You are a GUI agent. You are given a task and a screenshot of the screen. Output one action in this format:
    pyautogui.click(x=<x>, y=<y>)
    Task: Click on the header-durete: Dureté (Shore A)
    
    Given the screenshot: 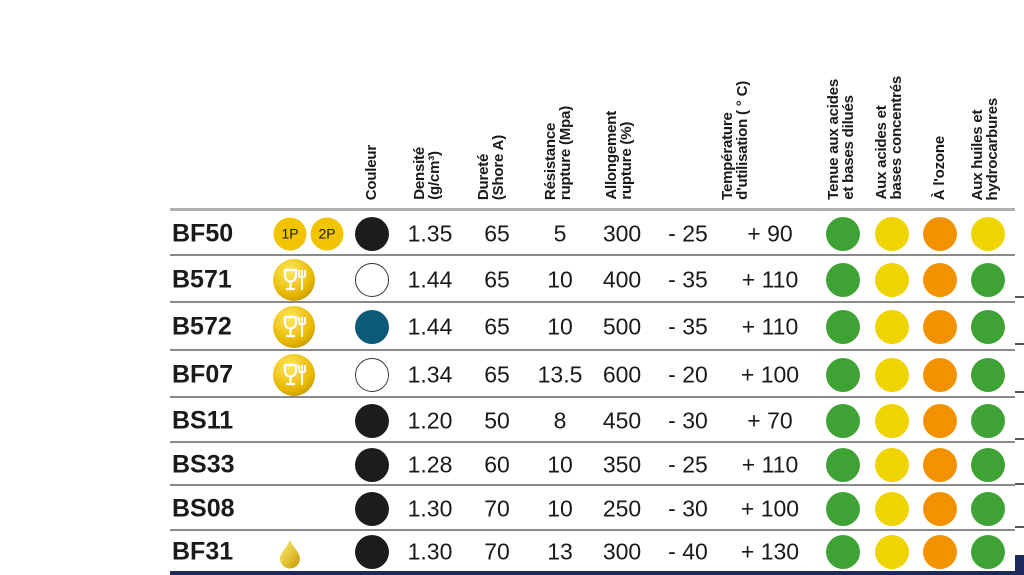 What is the action you would take?
    pyautogui.click(x=491, y=167)
    